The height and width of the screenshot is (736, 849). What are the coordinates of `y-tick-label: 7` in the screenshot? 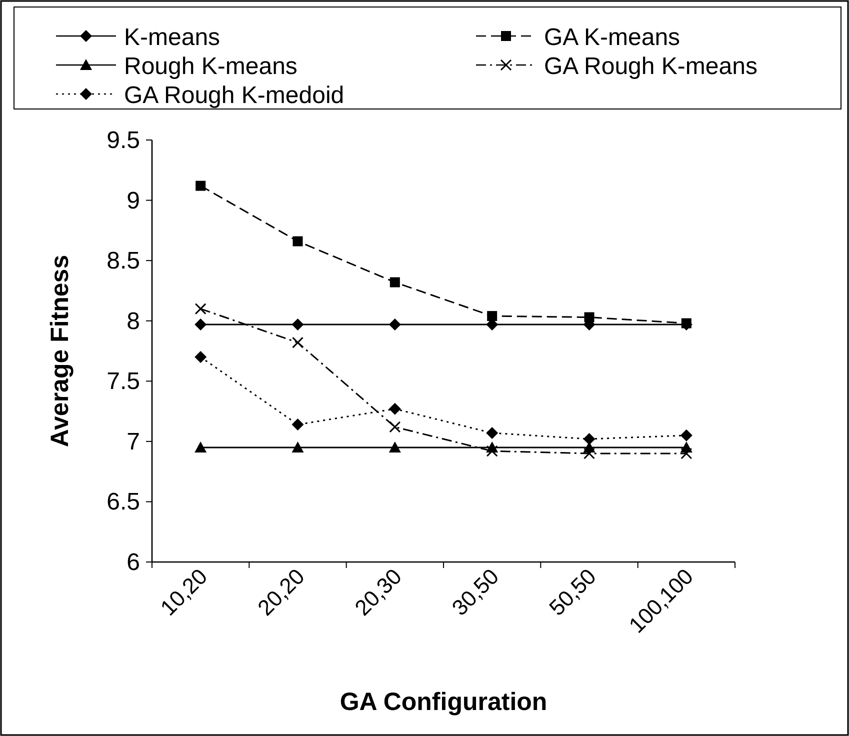 It's located at (133, 442).